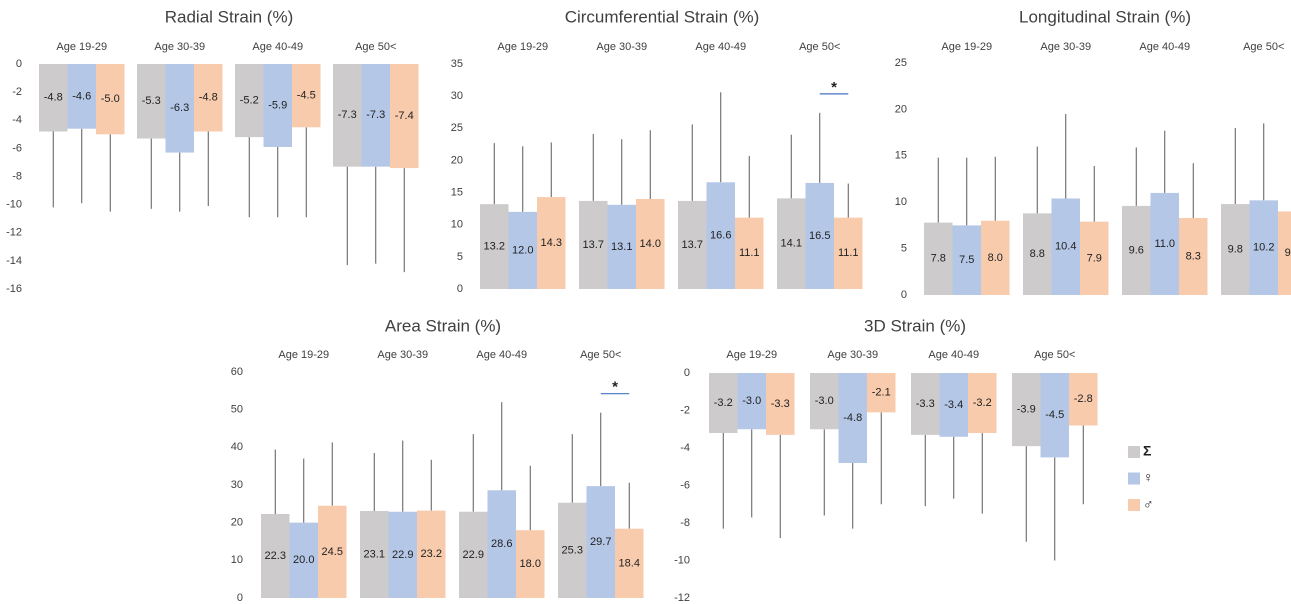  I want to click on data-label: 13.2, so click(494, 246).